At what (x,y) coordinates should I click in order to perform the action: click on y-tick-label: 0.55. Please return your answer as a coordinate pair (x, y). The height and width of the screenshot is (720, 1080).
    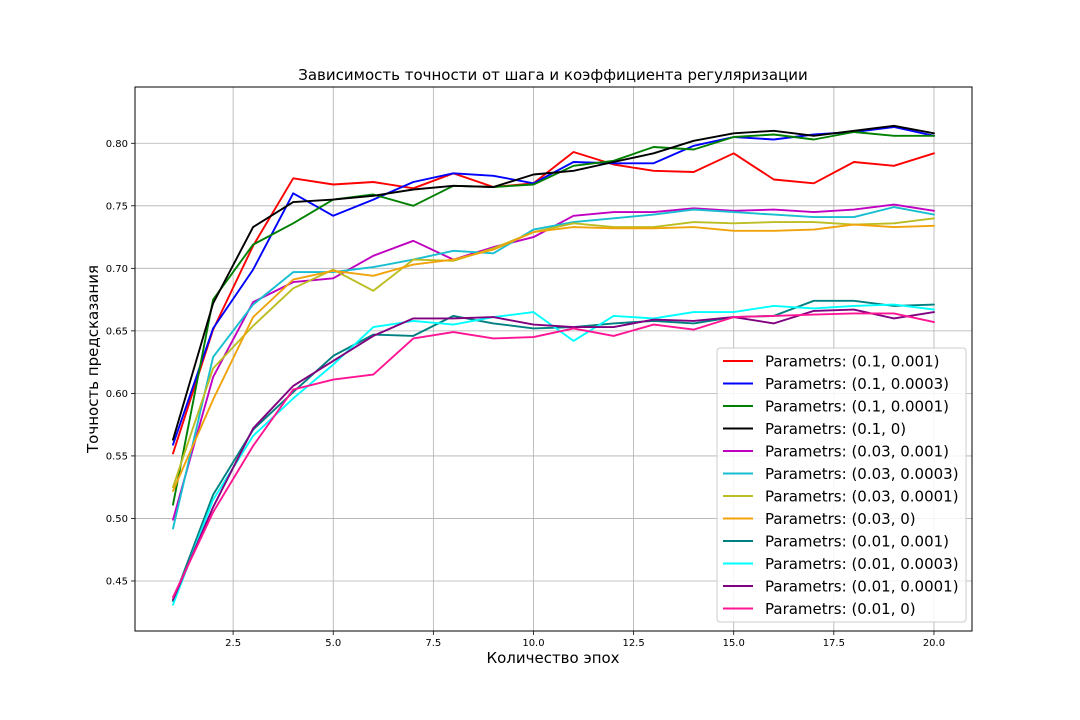
    Looking at the image, I should click on (117, 456).